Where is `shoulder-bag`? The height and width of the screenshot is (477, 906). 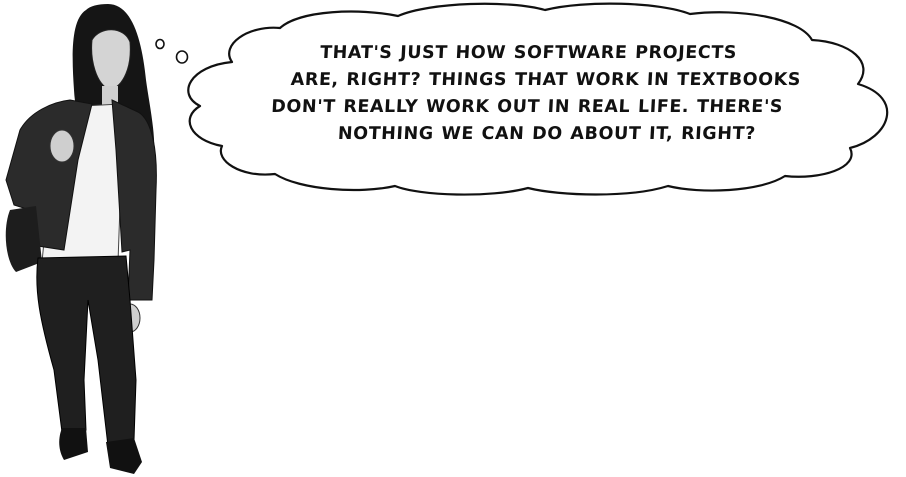
shoulder-bag is located at coordinates (24, 239).